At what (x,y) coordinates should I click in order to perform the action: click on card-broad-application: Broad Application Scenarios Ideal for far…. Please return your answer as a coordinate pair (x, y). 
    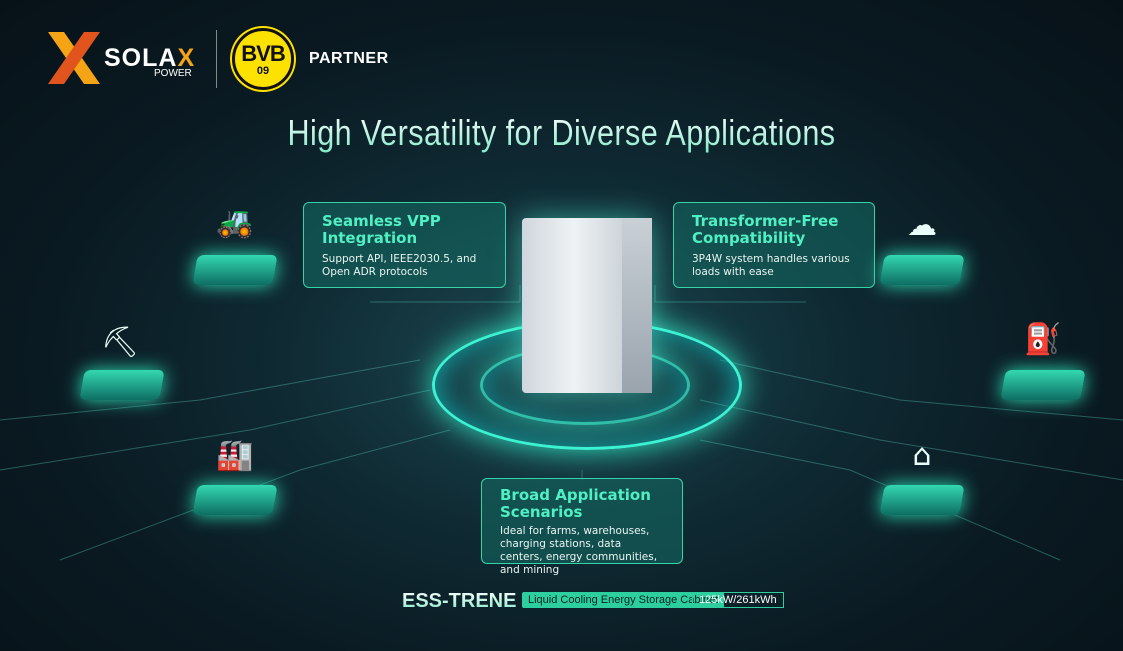
    Looking at the image, I should click on (582, 527).